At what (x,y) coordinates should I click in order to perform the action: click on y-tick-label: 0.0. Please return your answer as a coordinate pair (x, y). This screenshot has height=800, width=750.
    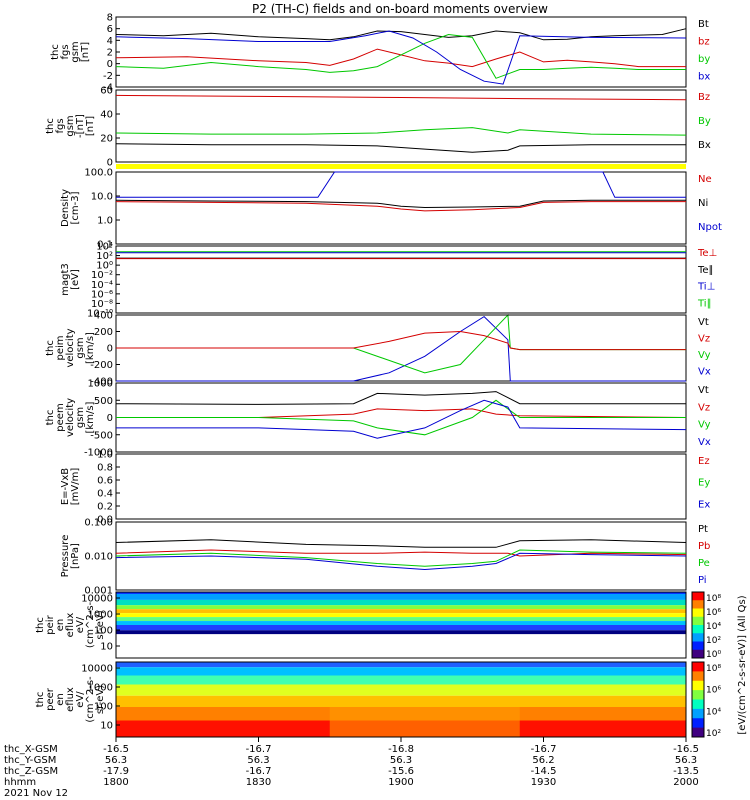
    Looking at the image, I should click on (105, 520).